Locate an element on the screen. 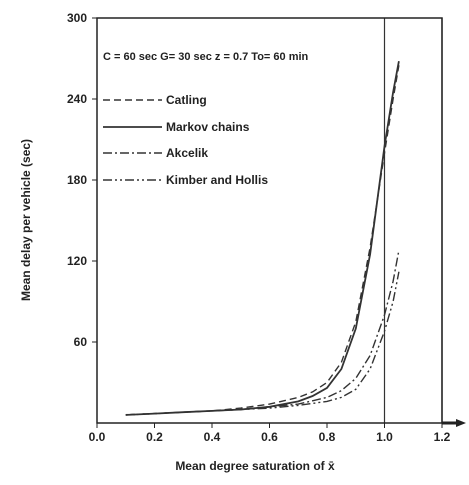  x-axis-arrow-head is located at coordinates (461, 423).